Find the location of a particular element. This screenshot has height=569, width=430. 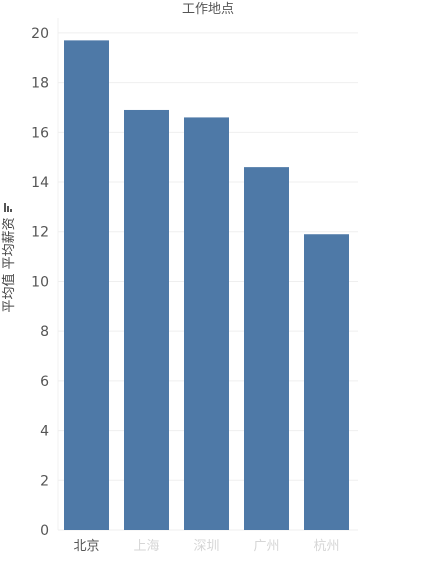

y-tick-label: 20 is located at coordinates (40, 34).